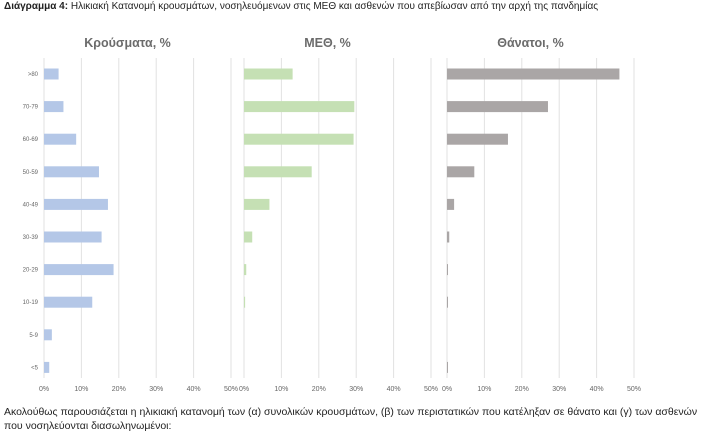  Describe the element at coordinates (31, 173) in the screenshot. I see `category-label: 50-59` at that location.